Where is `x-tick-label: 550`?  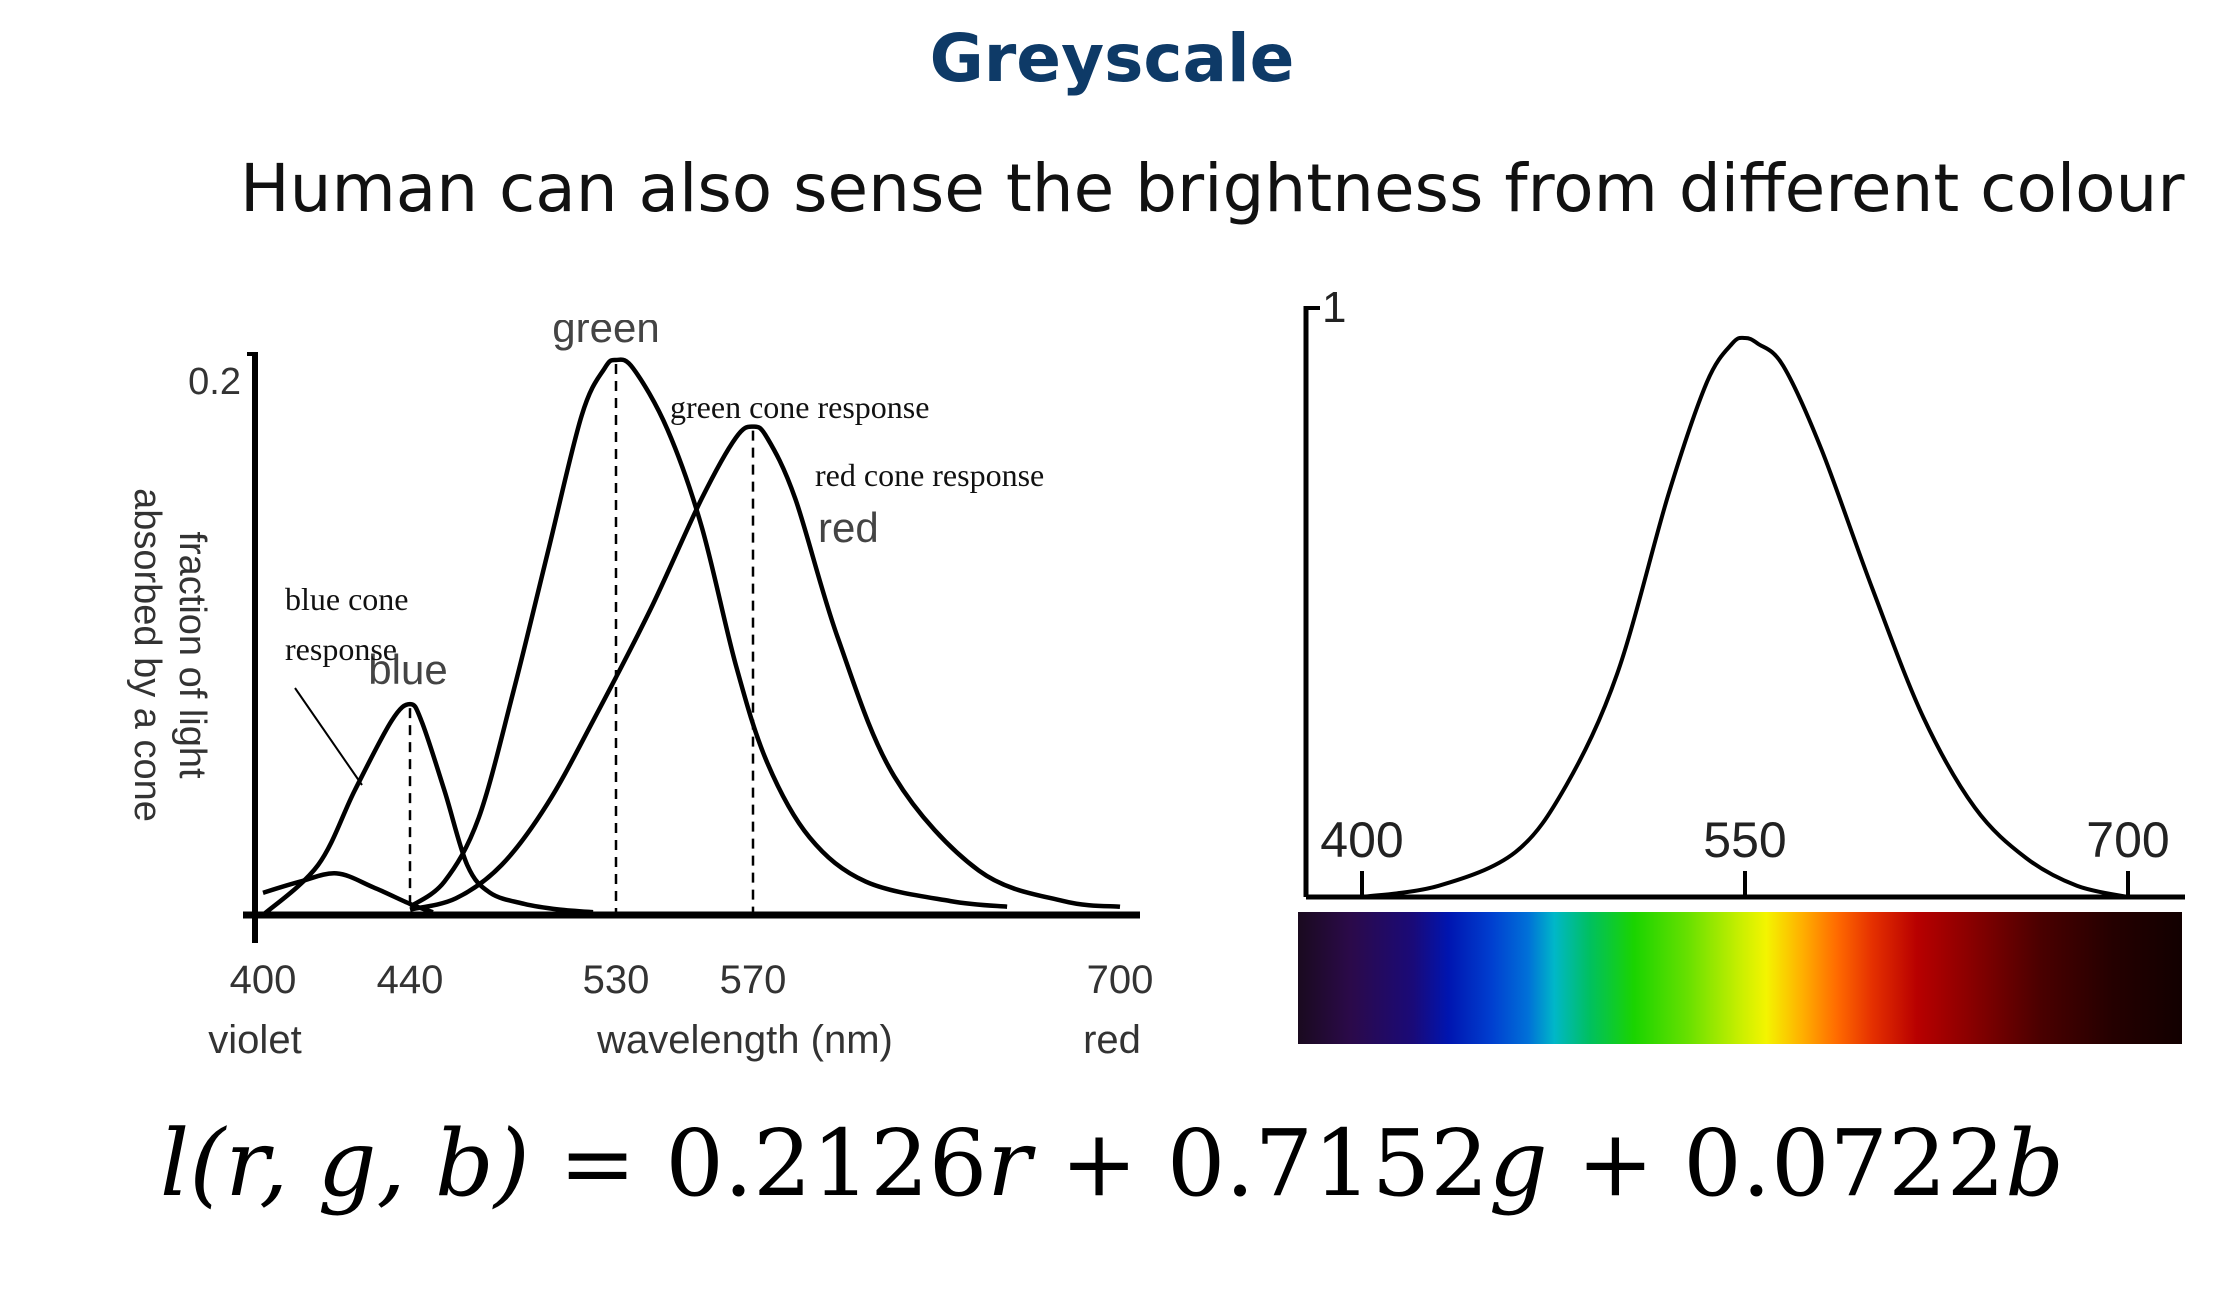
x-tick-label: 550 is located at coordinates (1744, 840).